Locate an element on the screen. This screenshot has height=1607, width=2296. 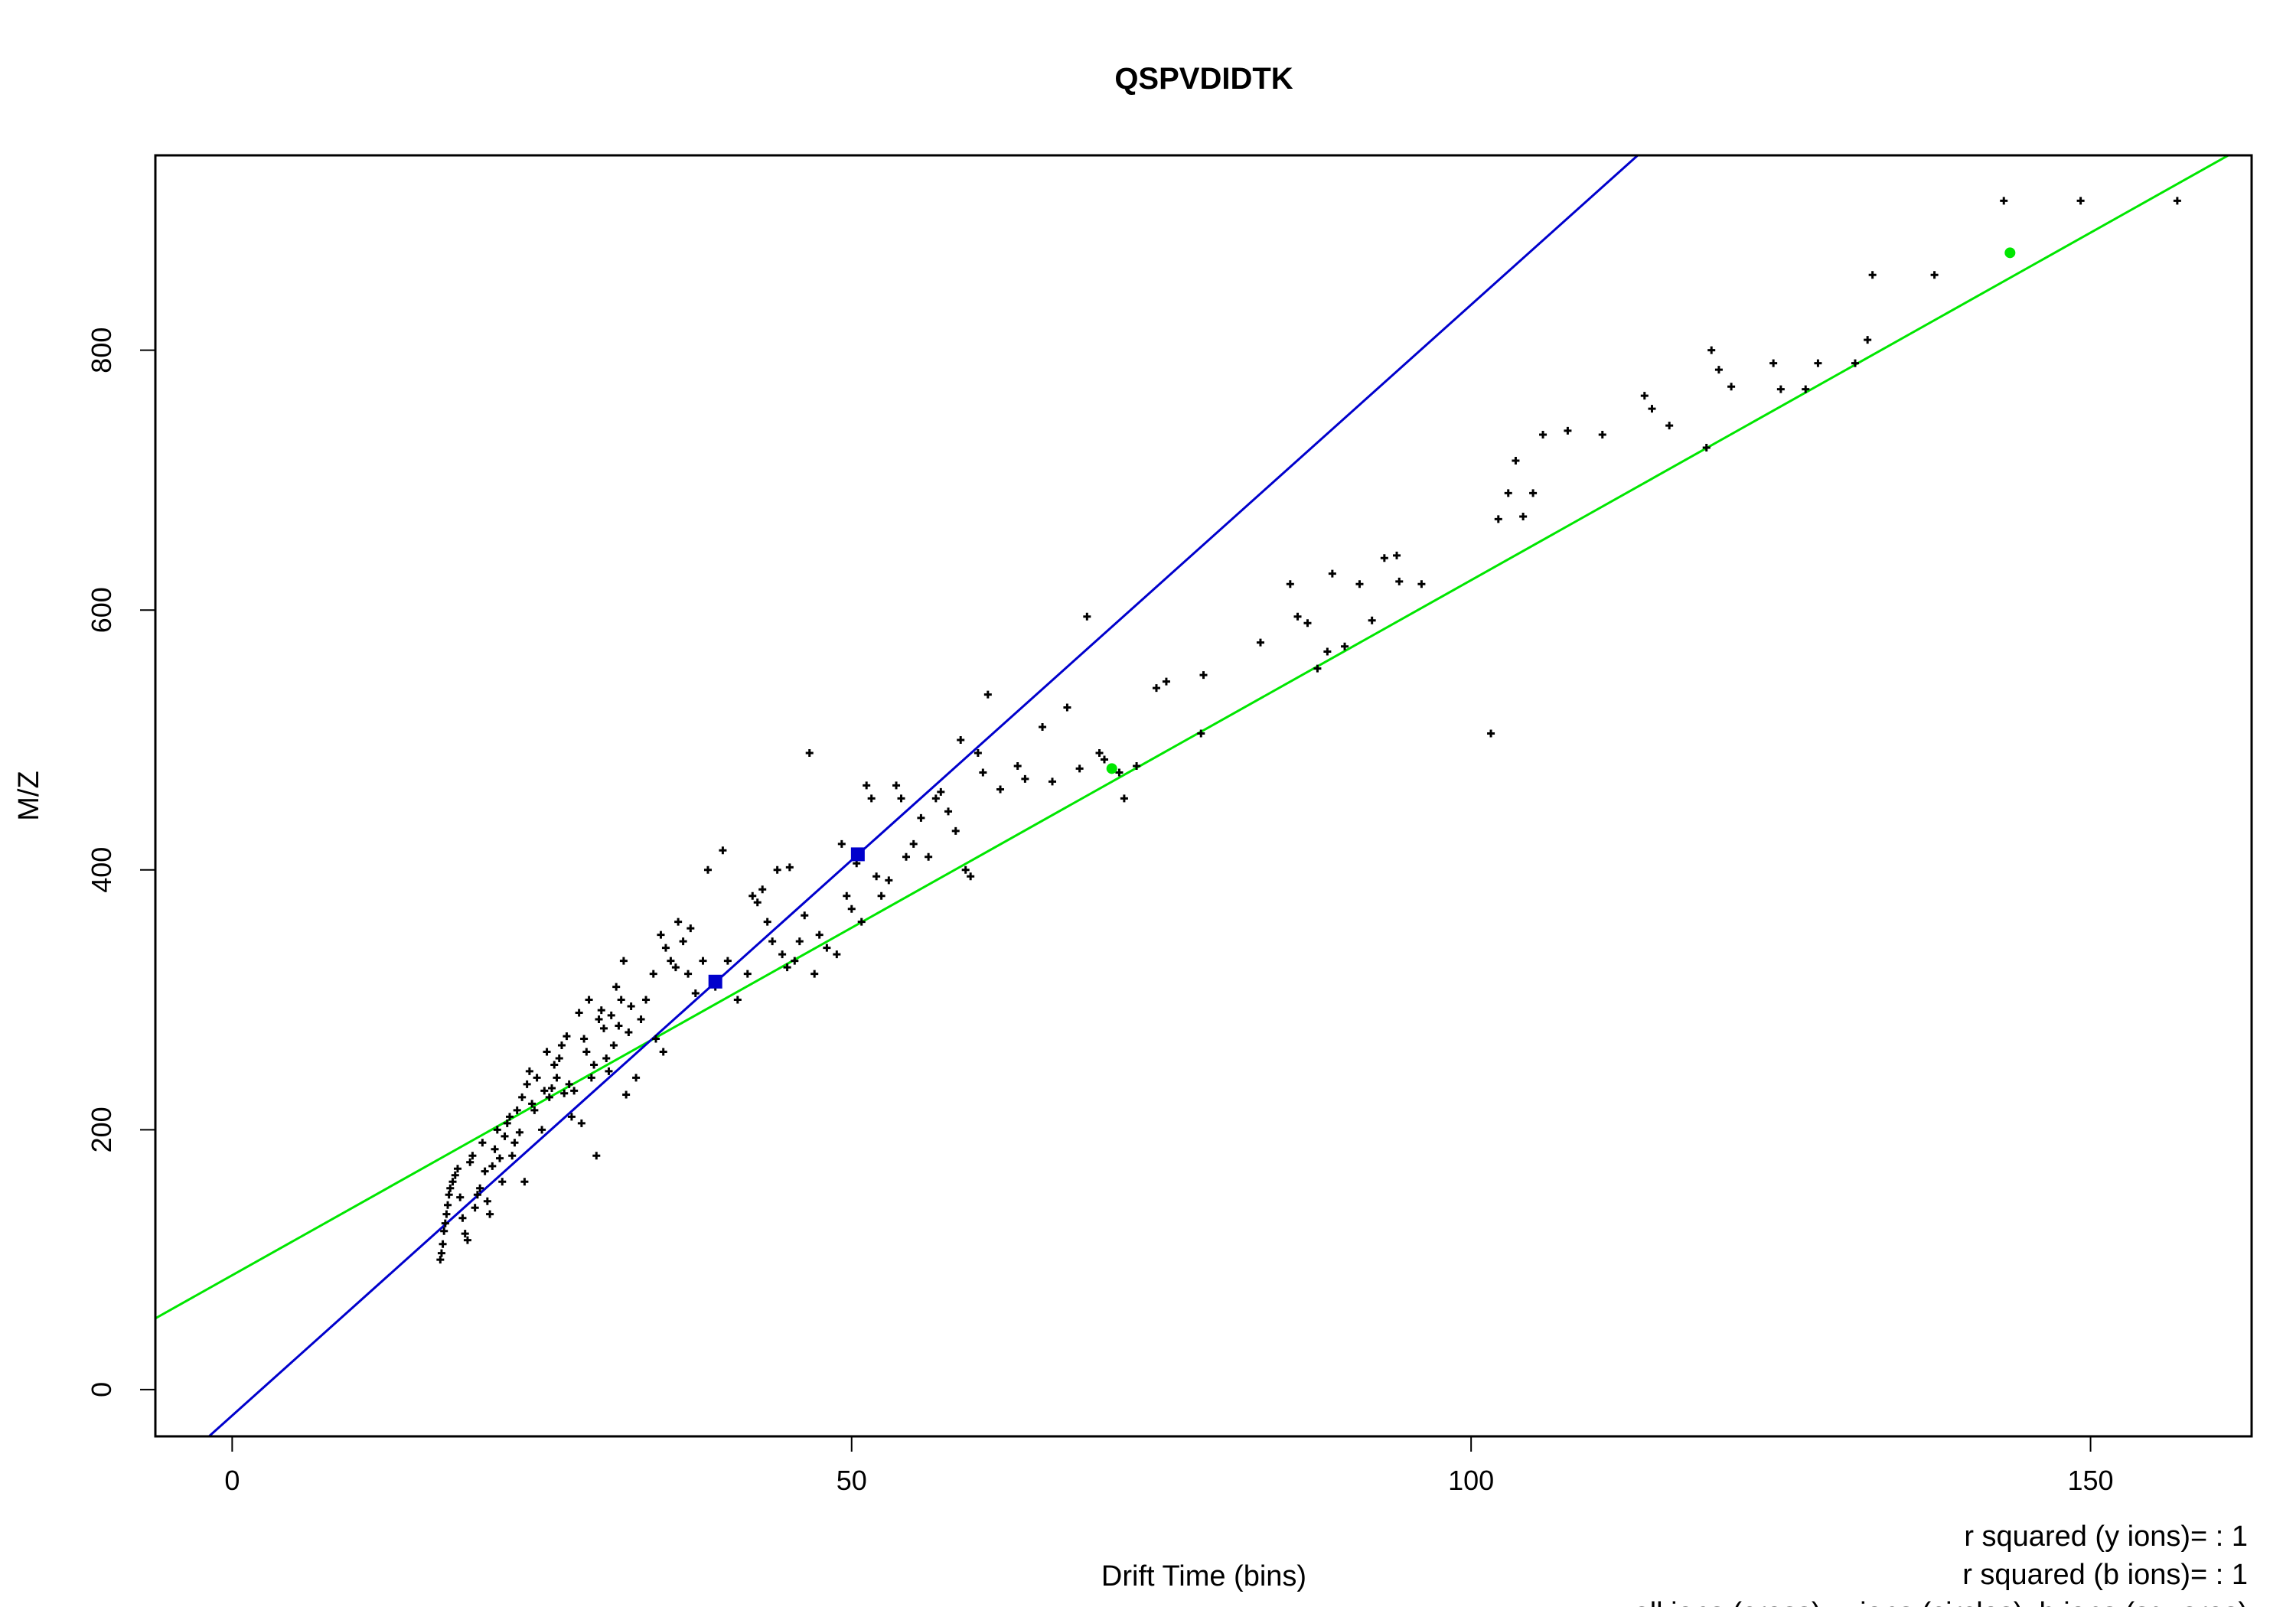
chart-title: QSPVDIDTK is located at coordinates (1203, 79).